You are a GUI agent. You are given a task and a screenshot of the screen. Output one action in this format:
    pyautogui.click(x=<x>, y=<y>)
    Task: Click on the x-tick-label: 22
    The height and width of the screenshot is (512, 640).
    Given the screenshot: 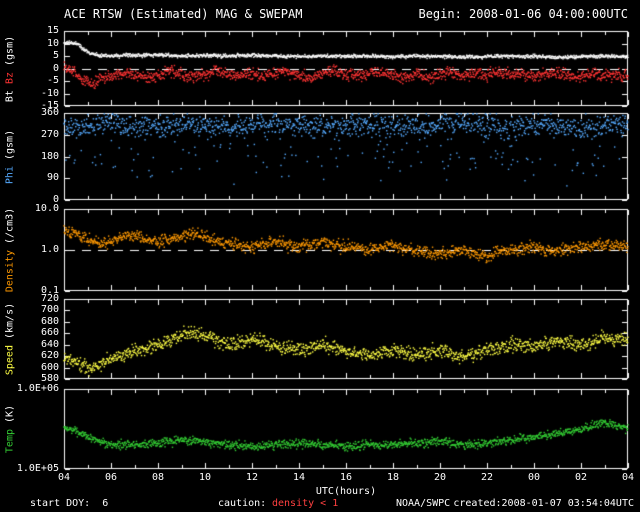 What is the action you would take?
    pyautogui.click(x=487, y=477)
    